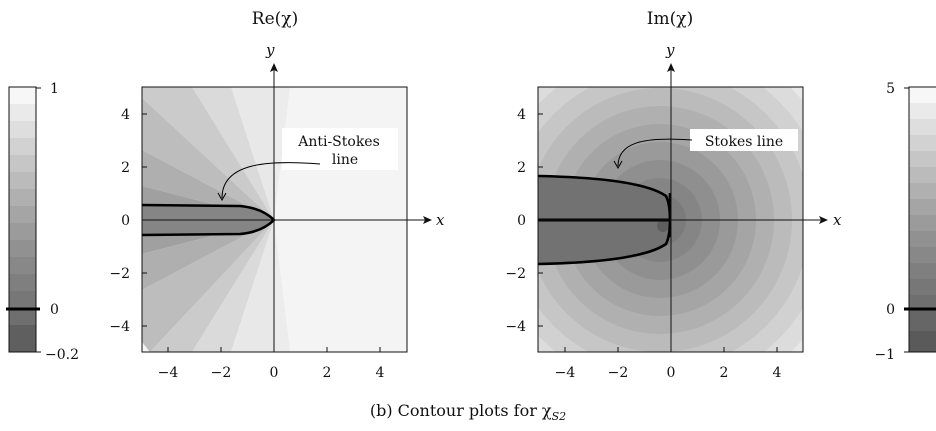 The image size is (936, 431). What do you see at coordinates (521, 115) in the screenshot?
I see `im-ytick-label: 4` at bounding box center [521, 115].